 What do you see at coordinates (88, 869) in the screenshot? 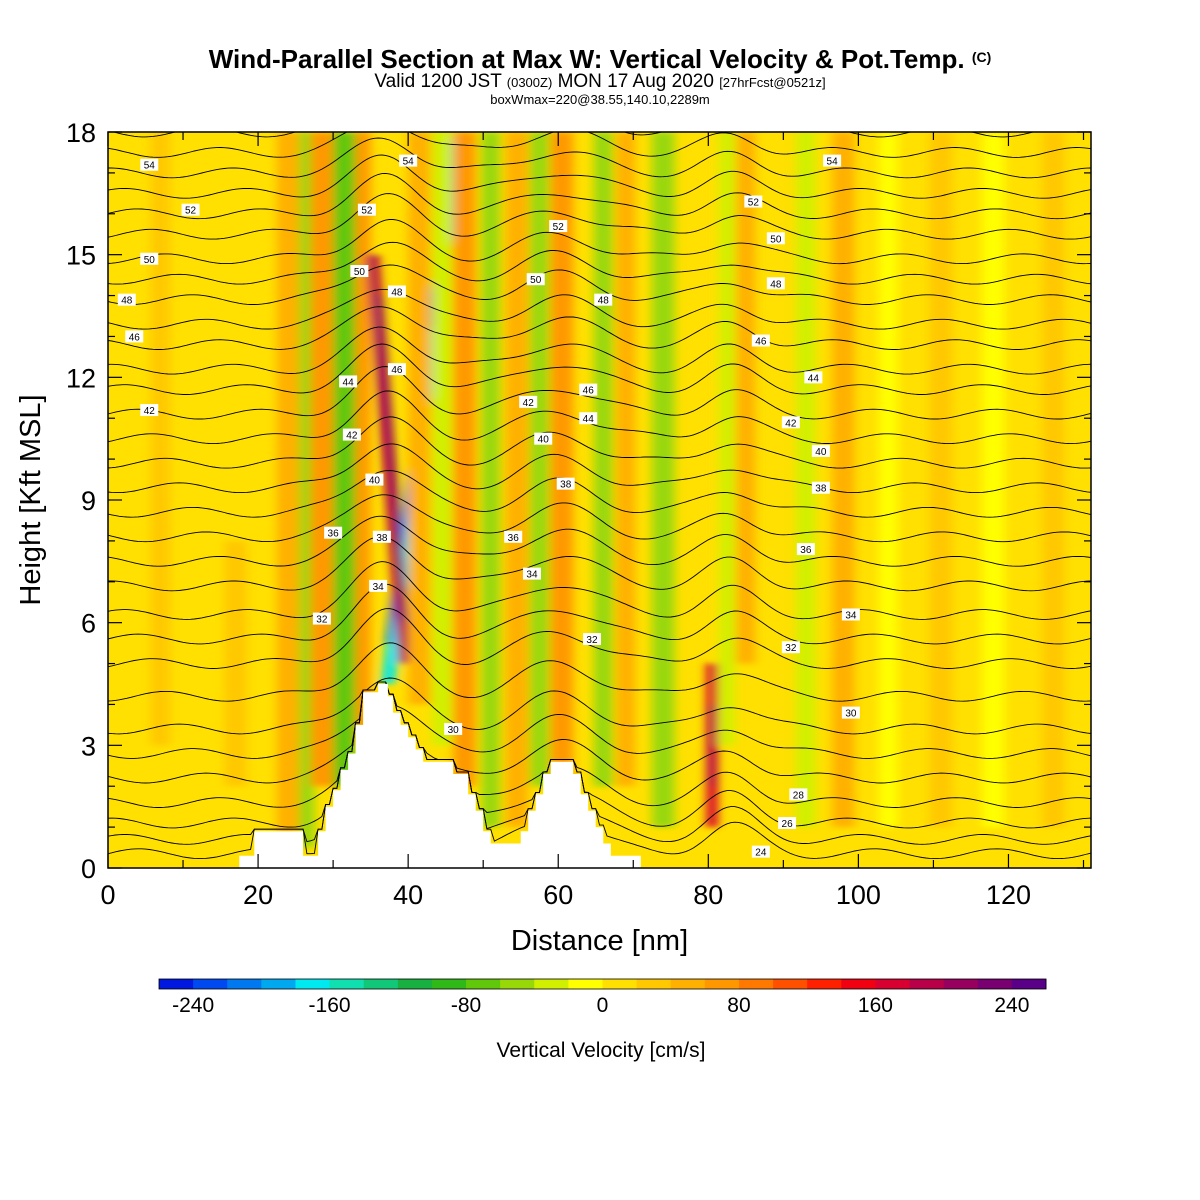
I see `y-tick-label: 0` at bounding box center [88, 869].